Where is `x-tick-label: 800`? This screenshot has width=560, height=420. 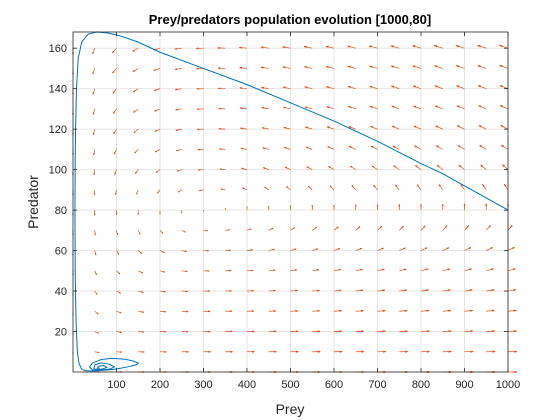 x-tick-label: 800 is located at coordinates (421, 385).